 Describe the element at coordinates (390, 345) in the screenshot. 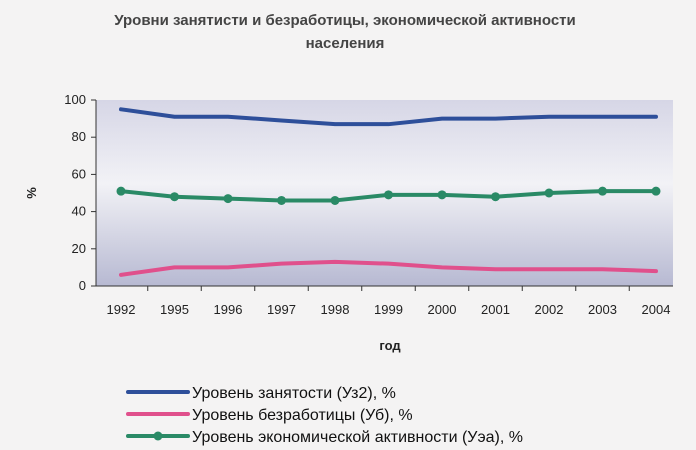

I see `x-axis-title: год` at that location.